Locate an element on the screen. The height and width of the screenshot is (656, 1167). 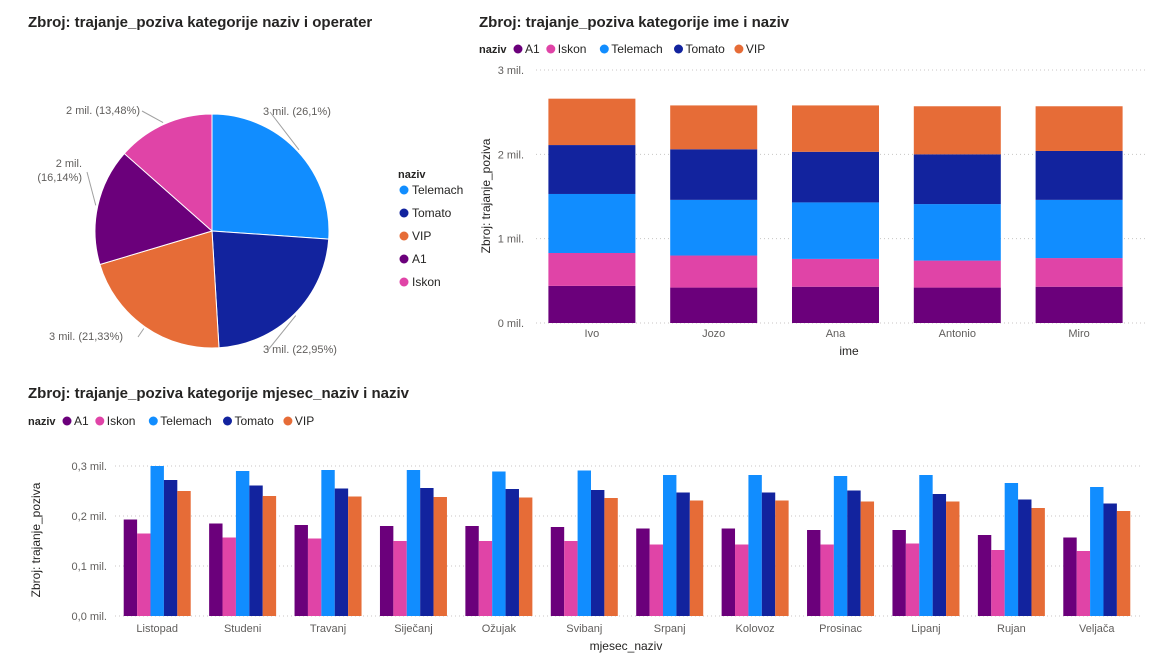
pie-slice-iskon is located at coordinates (168, 173).